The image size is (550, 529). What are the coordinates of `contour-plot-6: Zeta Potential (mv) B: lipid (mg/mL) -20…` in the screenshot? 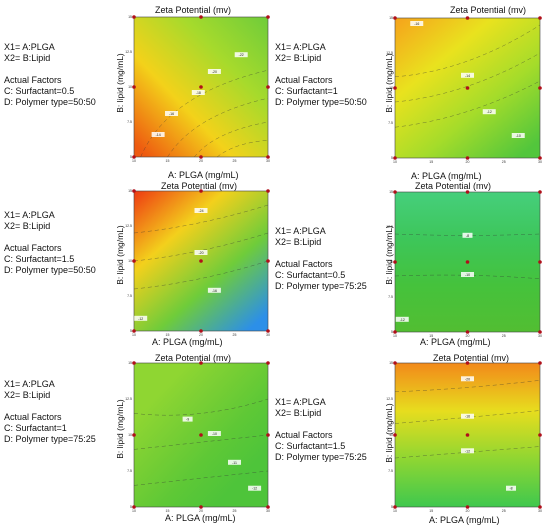 It's located at (464, 441).